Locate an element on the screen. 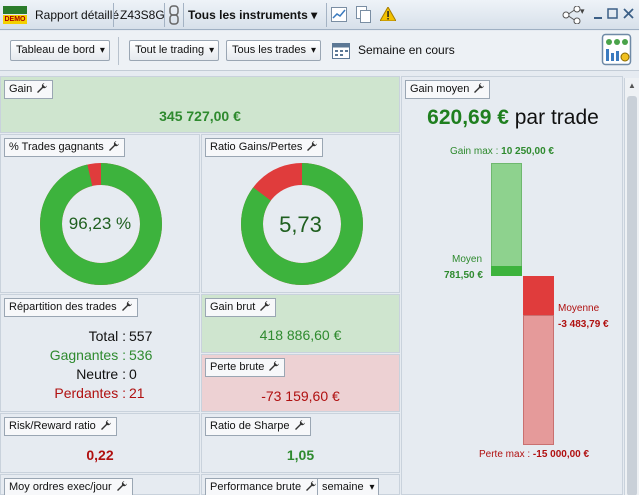  win-trades-win-slice is located at coordinates (101, 224).